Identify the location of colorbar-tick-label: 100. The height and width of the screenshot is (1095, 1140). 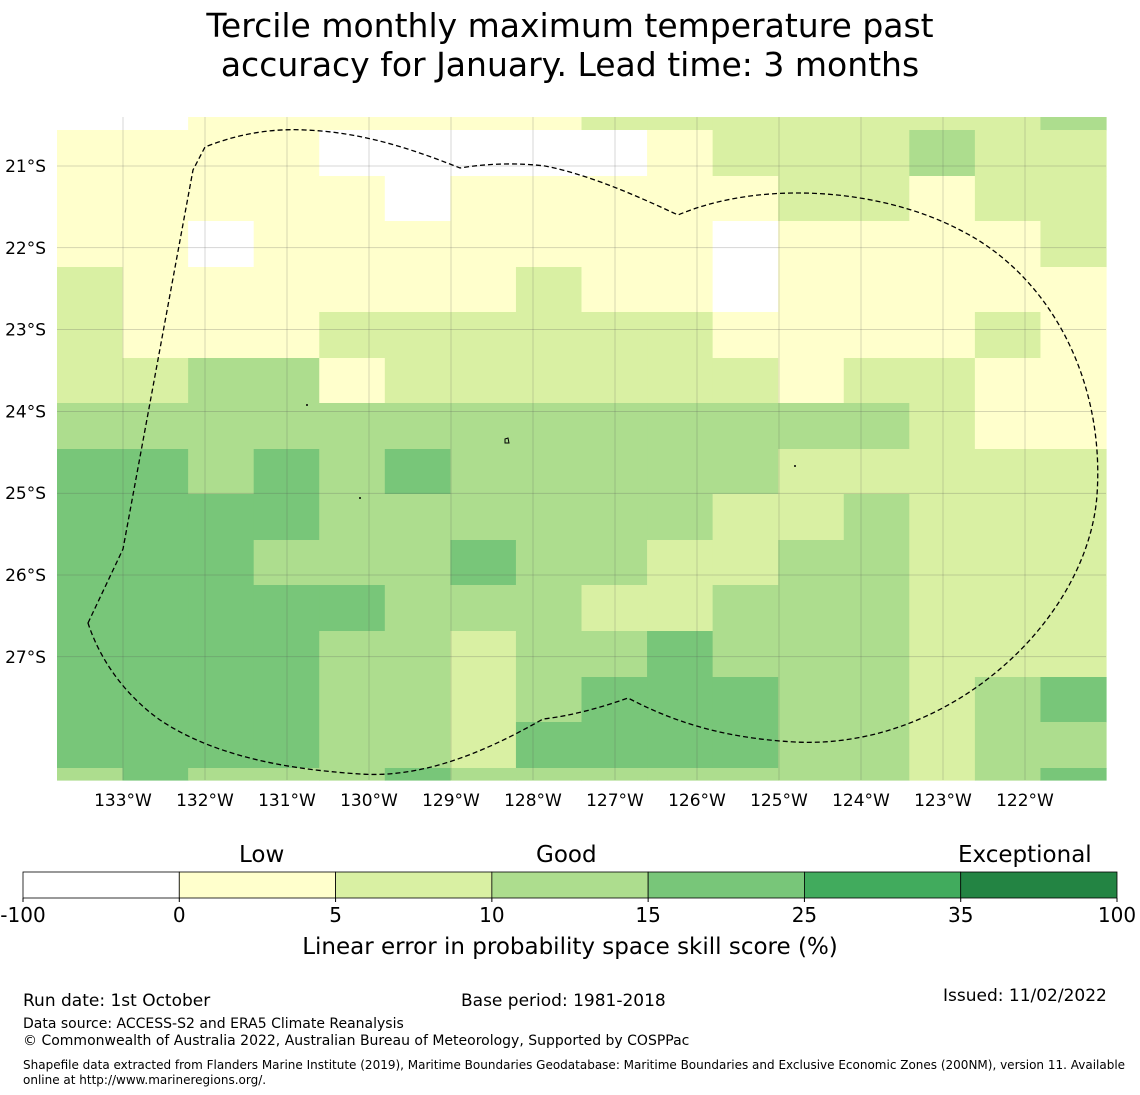
(1117, 915).